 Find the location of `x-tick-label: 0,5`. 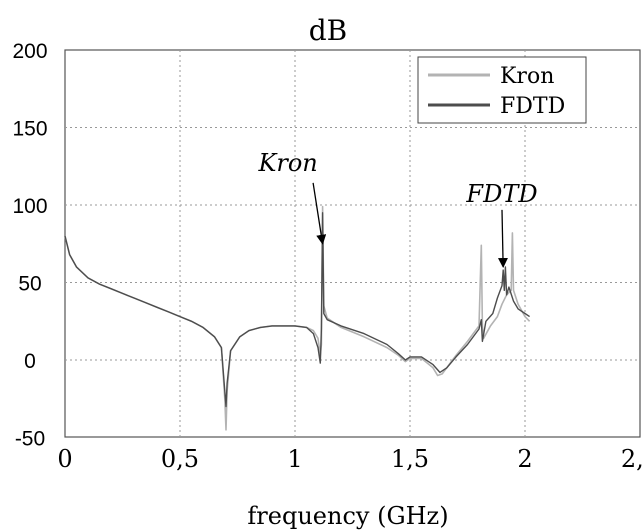

x-tick-label: 0,5 is located at coordinates (180, 459).